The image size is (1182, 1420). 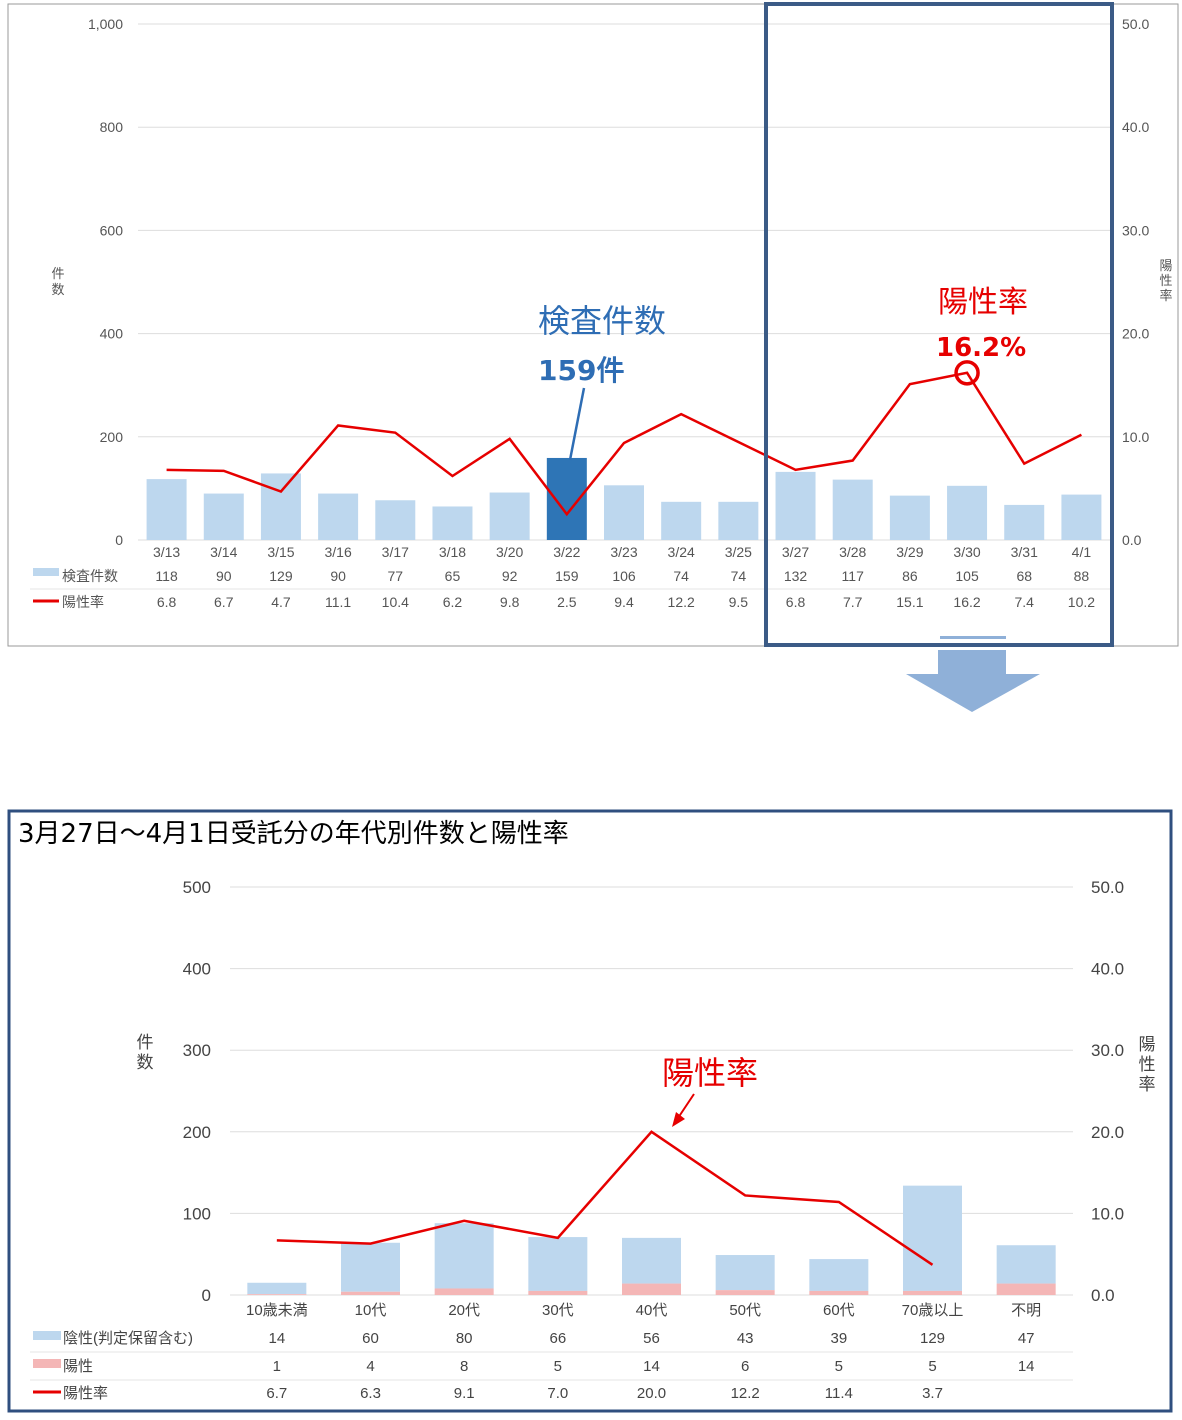 What do you see at coordinates (605, 1198) in the screenshot?
I see `chart2-rate-line` at bounding box center [605, 1198].